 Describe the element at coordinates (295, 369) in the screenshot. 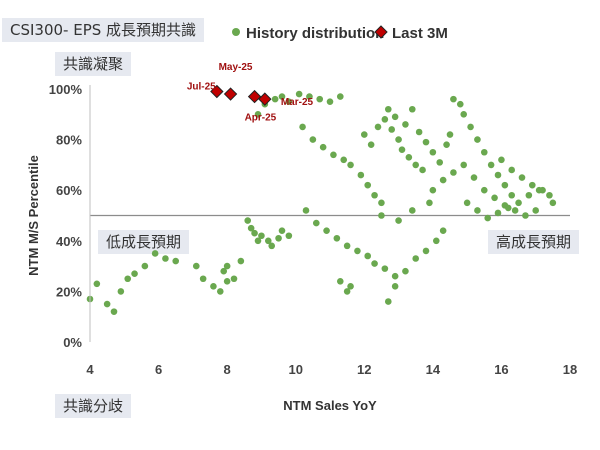

I see `x-tick-label: 10` at that location.